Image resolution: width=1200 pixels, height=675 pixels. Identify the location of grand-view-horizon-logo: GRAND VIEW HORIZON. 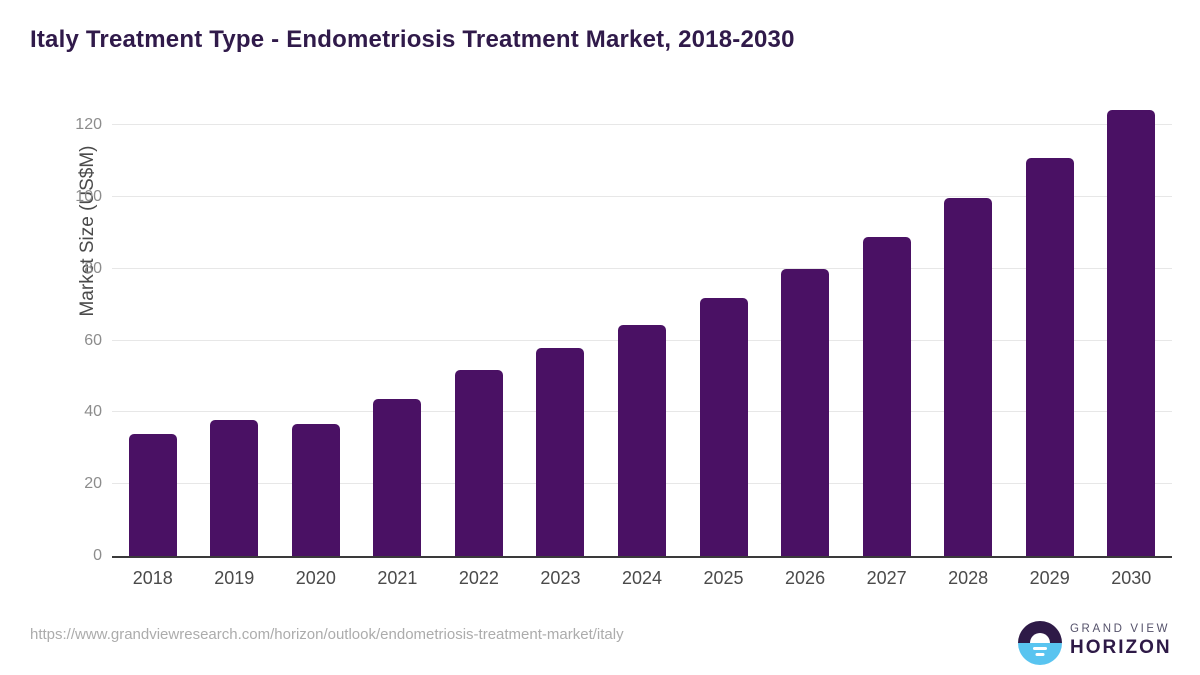
(1098, 643).